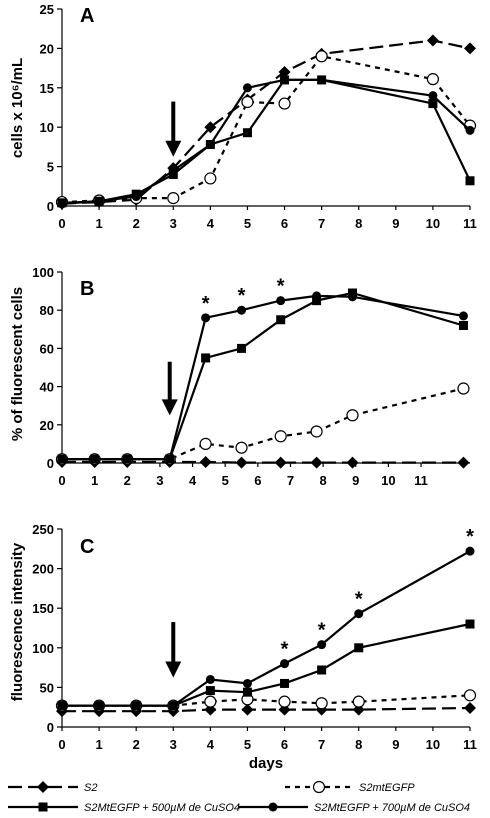 This screenshot has width=490, height=818. Describe the element at coordinates (388, 480) in the screenshot. I see `x-tick-label-b: 10` at that location.